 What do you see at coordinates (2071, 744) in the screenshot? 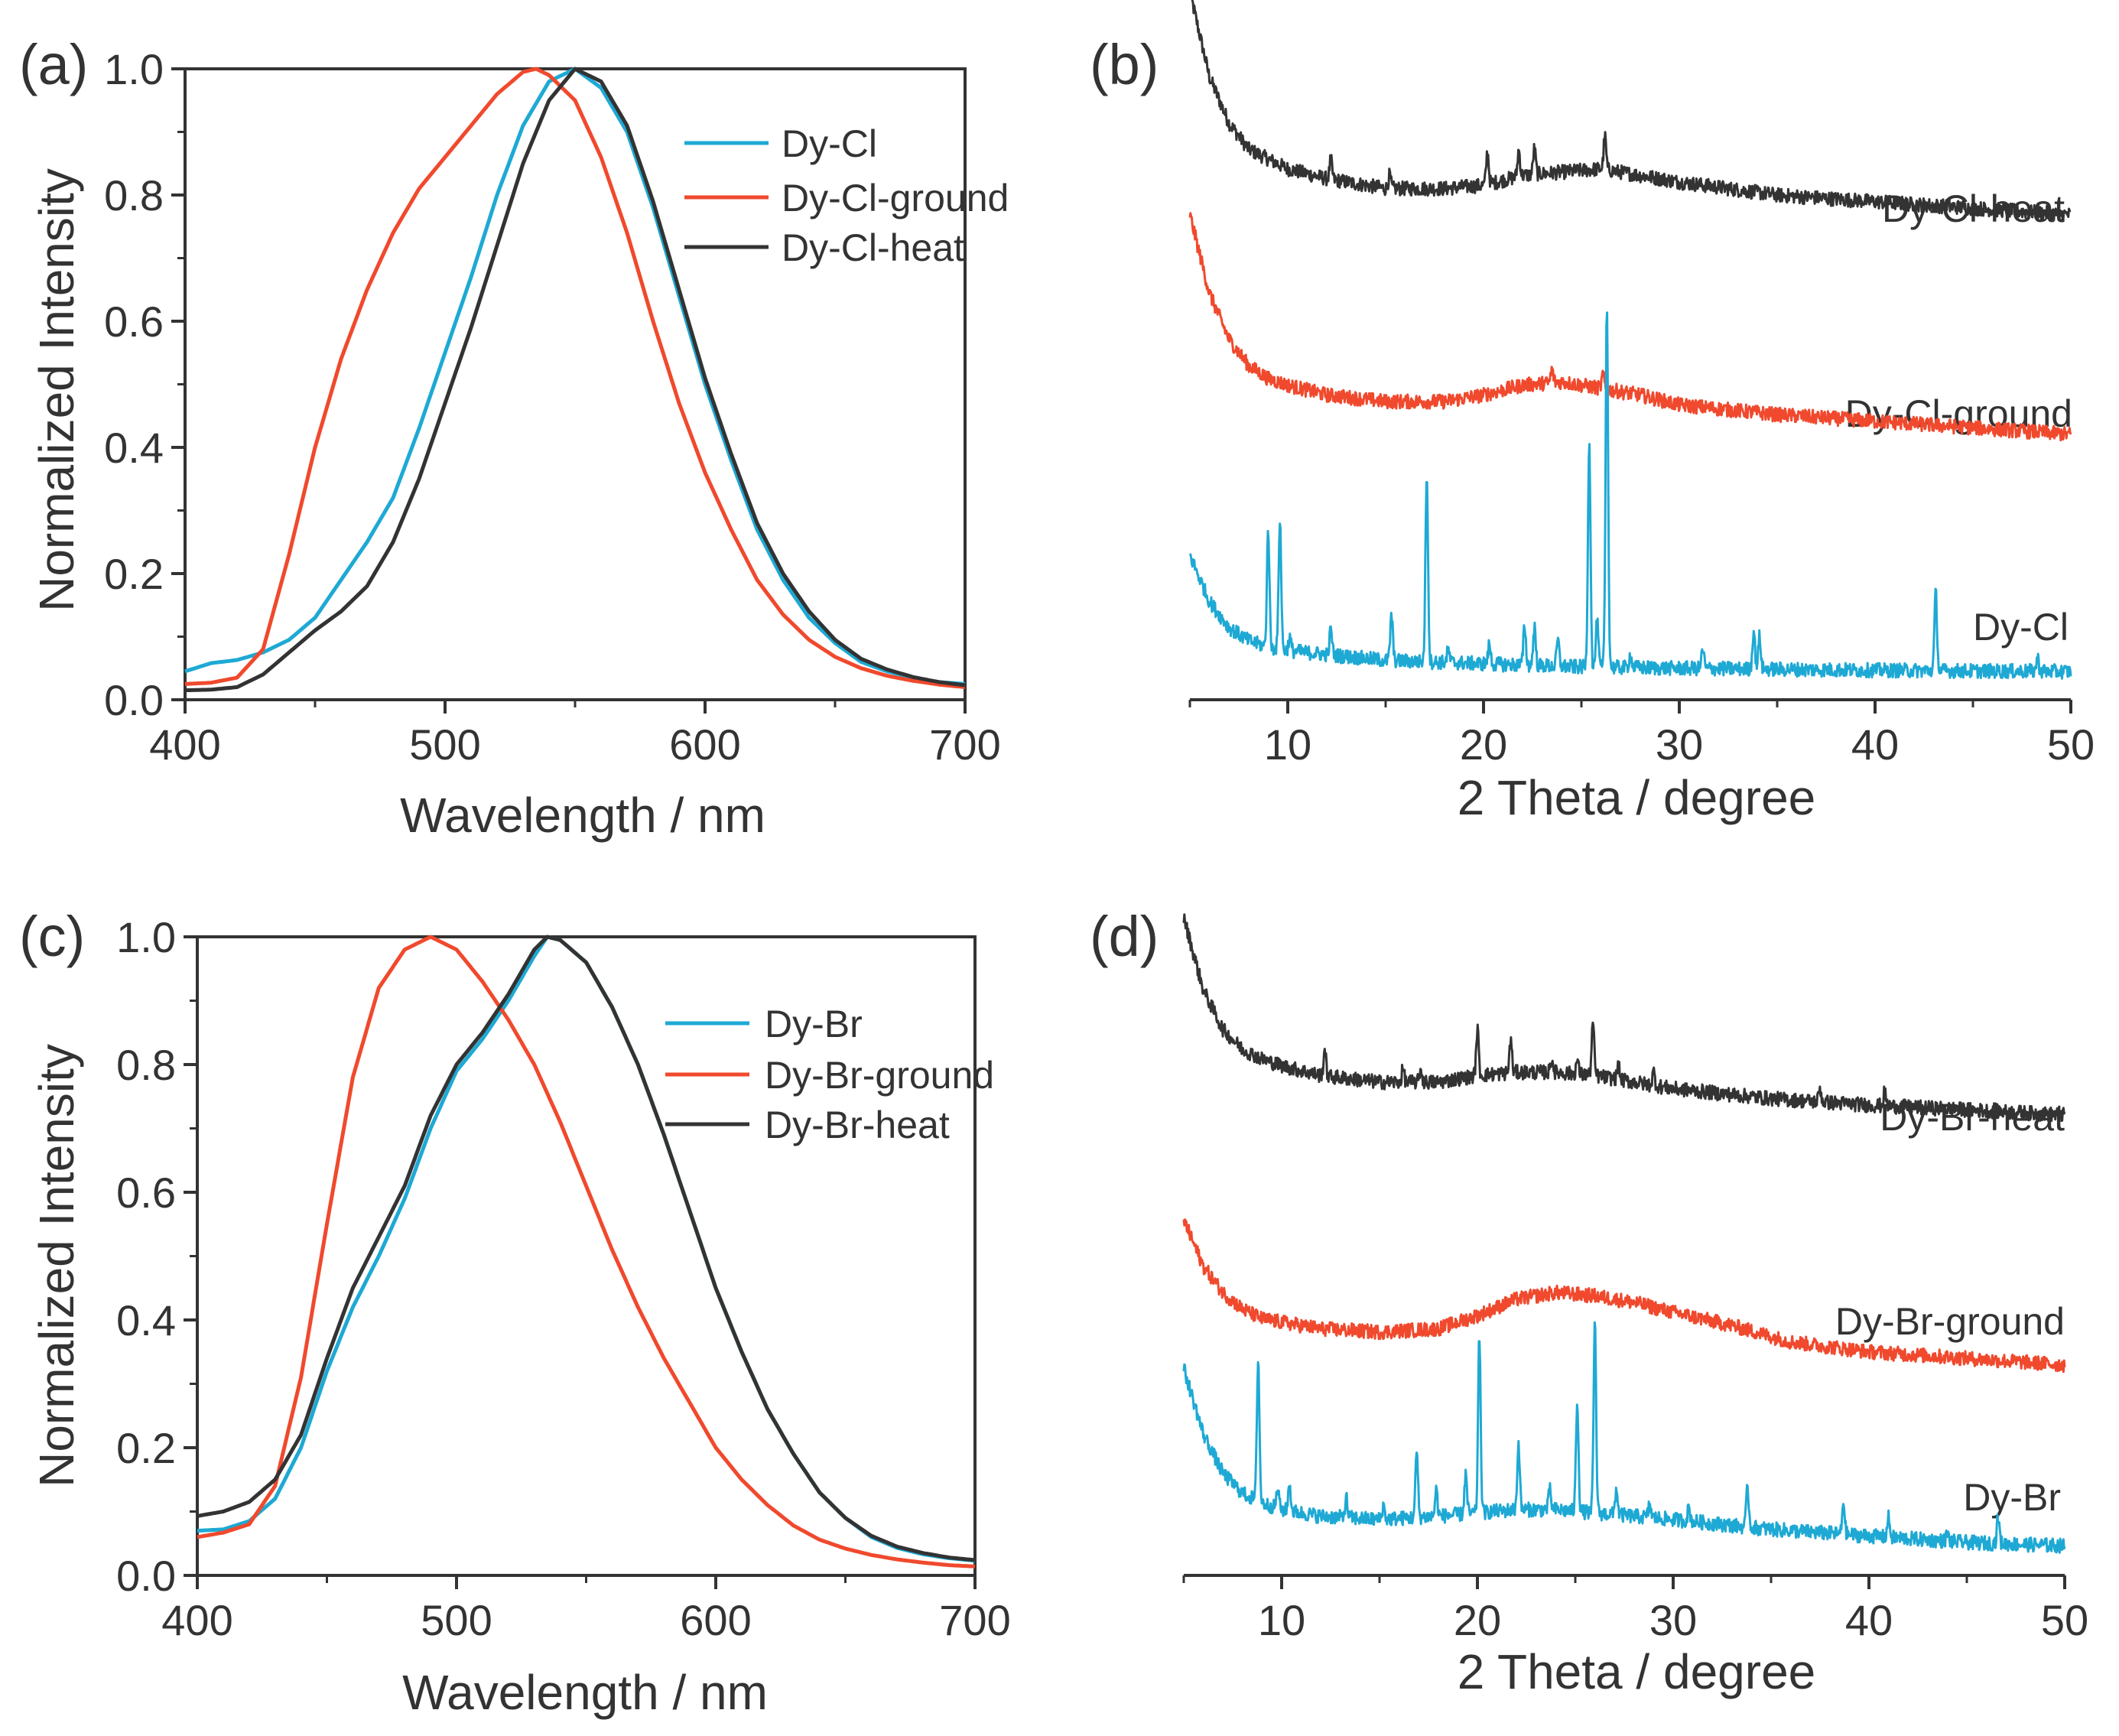
I see `x-tick-label-b-4: 50` at bounding box center [2071, 744].